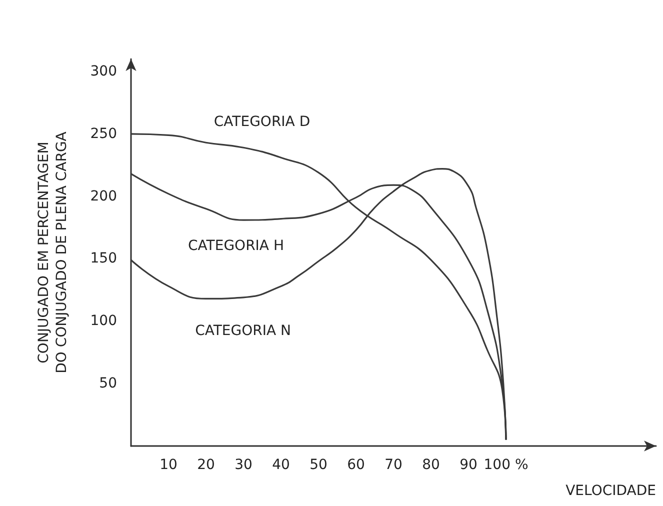 This screenshot has height=506, width=663. Describe the element at coordinates (431, 465) in the screenshot. I see `x-tick-label: 80` at that location.